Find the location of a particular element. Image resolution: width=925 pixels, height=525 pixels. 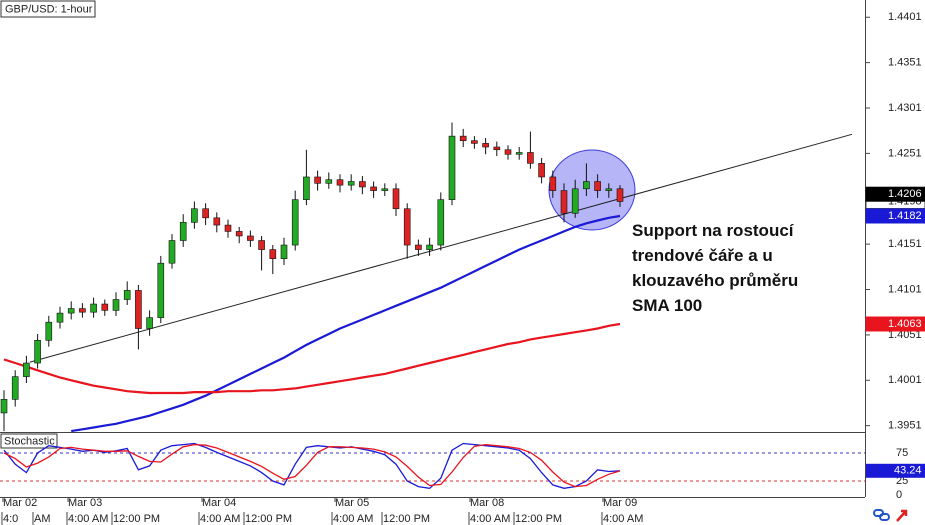

stochastic-box is located at coordinates (29, 441).